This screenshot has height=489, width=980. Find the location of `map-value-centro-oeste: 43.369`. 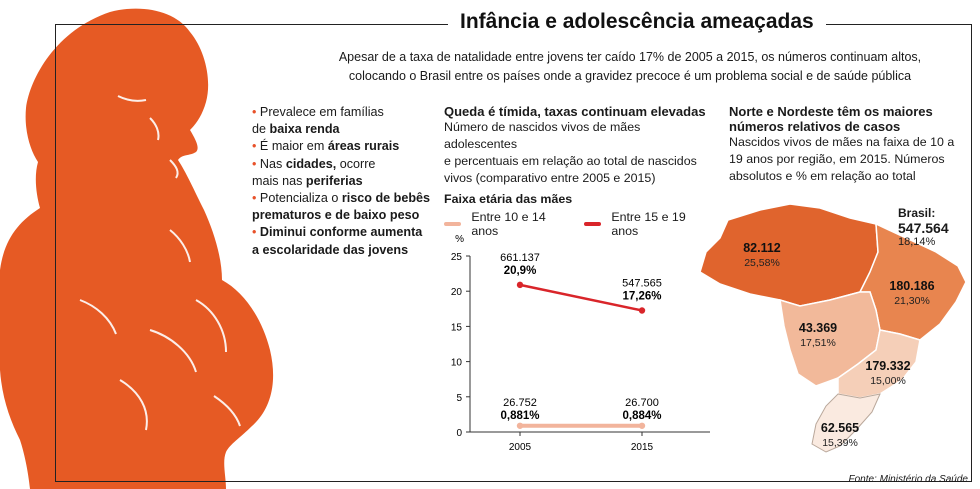

map-value-centro-oeste: 43.369 is located at coordinates (818, 328).